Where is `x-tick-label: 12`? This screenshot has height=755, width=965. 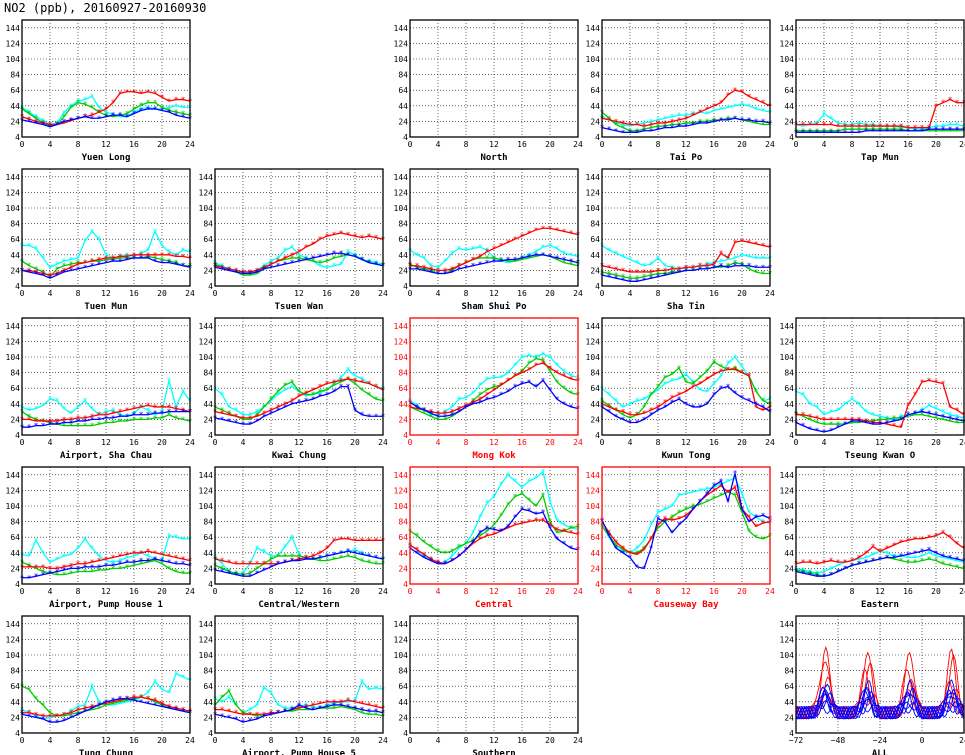
x-tick-label: 12 is located at coordinates (686, 442).